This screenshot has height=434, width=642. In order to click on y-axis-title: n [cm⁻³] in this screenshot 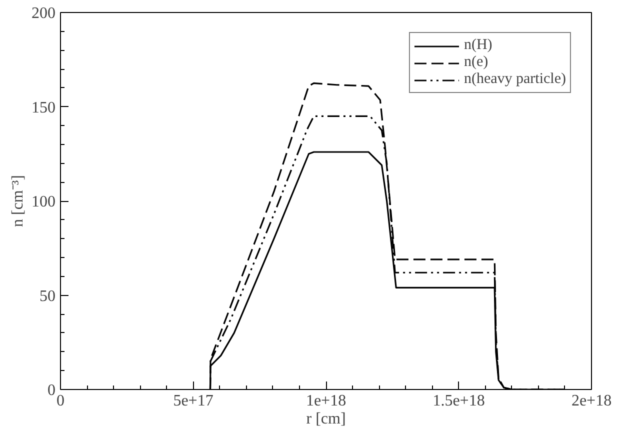, I will do `click(18, 201)`.